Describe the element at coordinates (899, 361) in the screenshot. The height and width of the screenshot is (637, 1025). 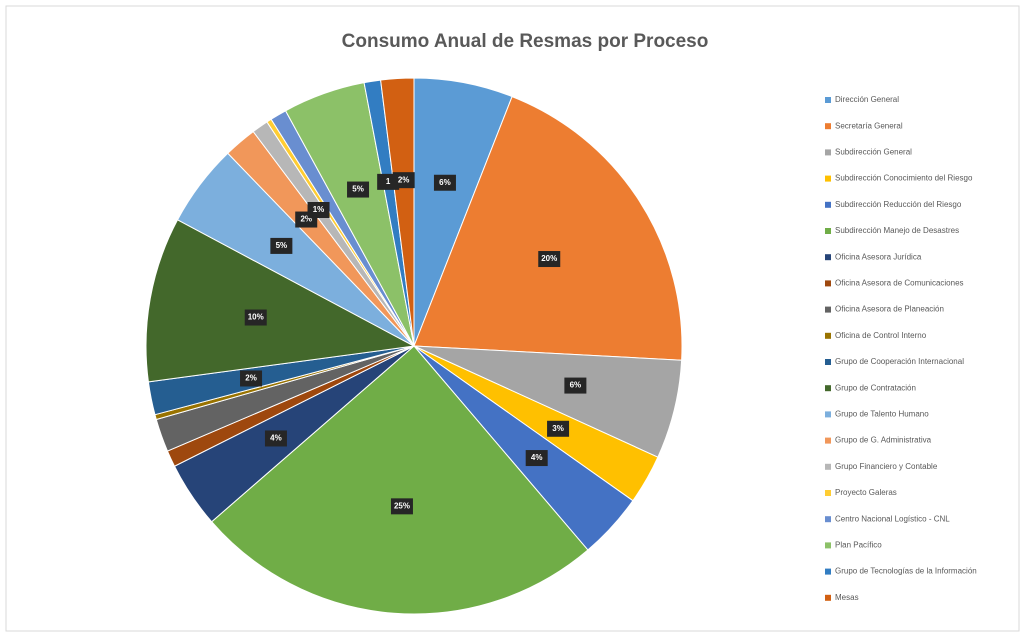
I see `legend-label: Grupo de Cooperación Internacional` at that location.